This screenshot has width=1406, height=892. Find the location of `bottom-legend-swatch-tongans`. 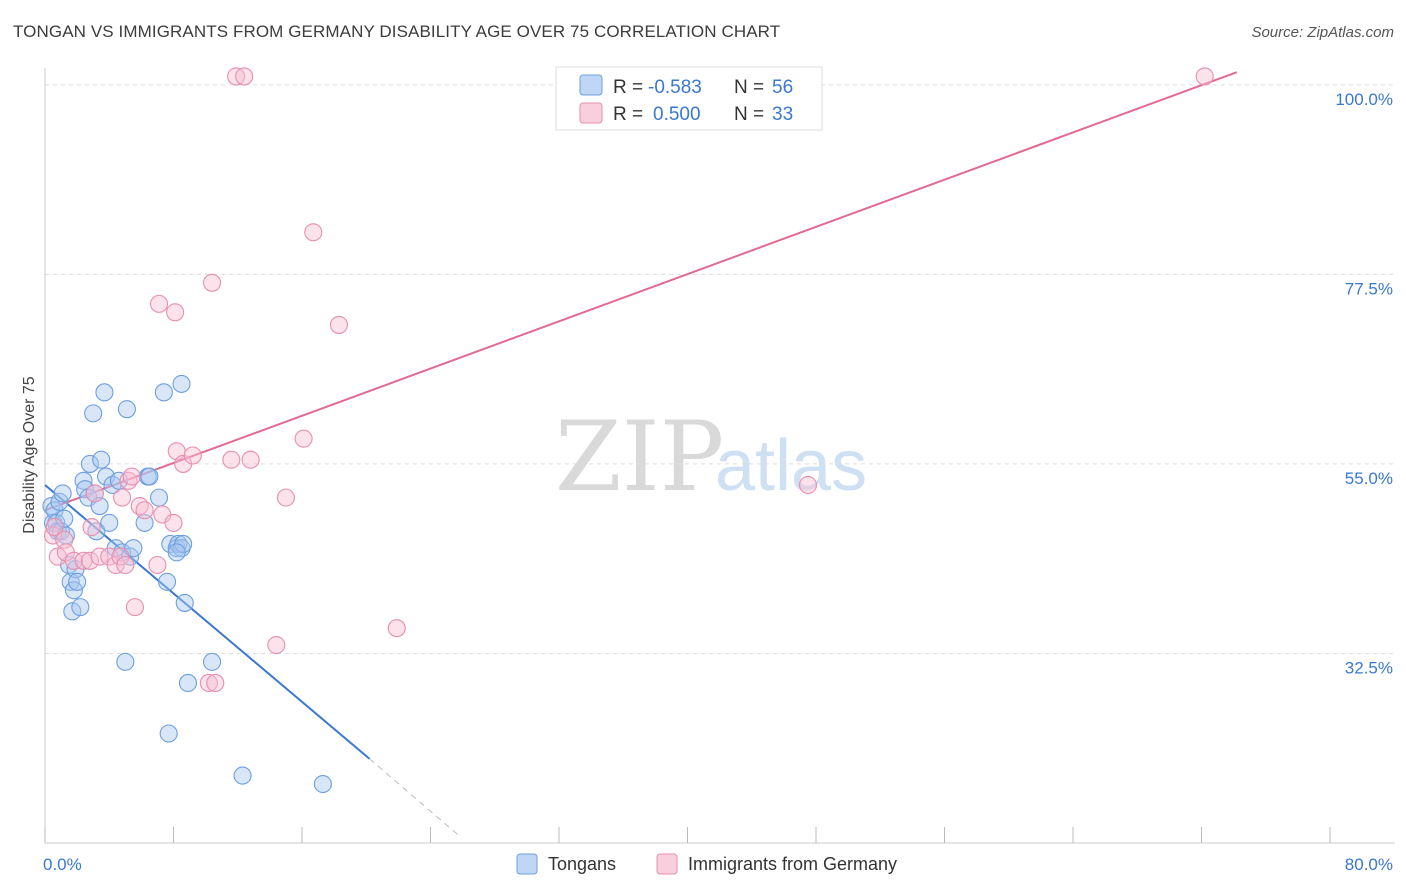

bottom-legend-swatch-tongans is located at coordinates (527, 864).